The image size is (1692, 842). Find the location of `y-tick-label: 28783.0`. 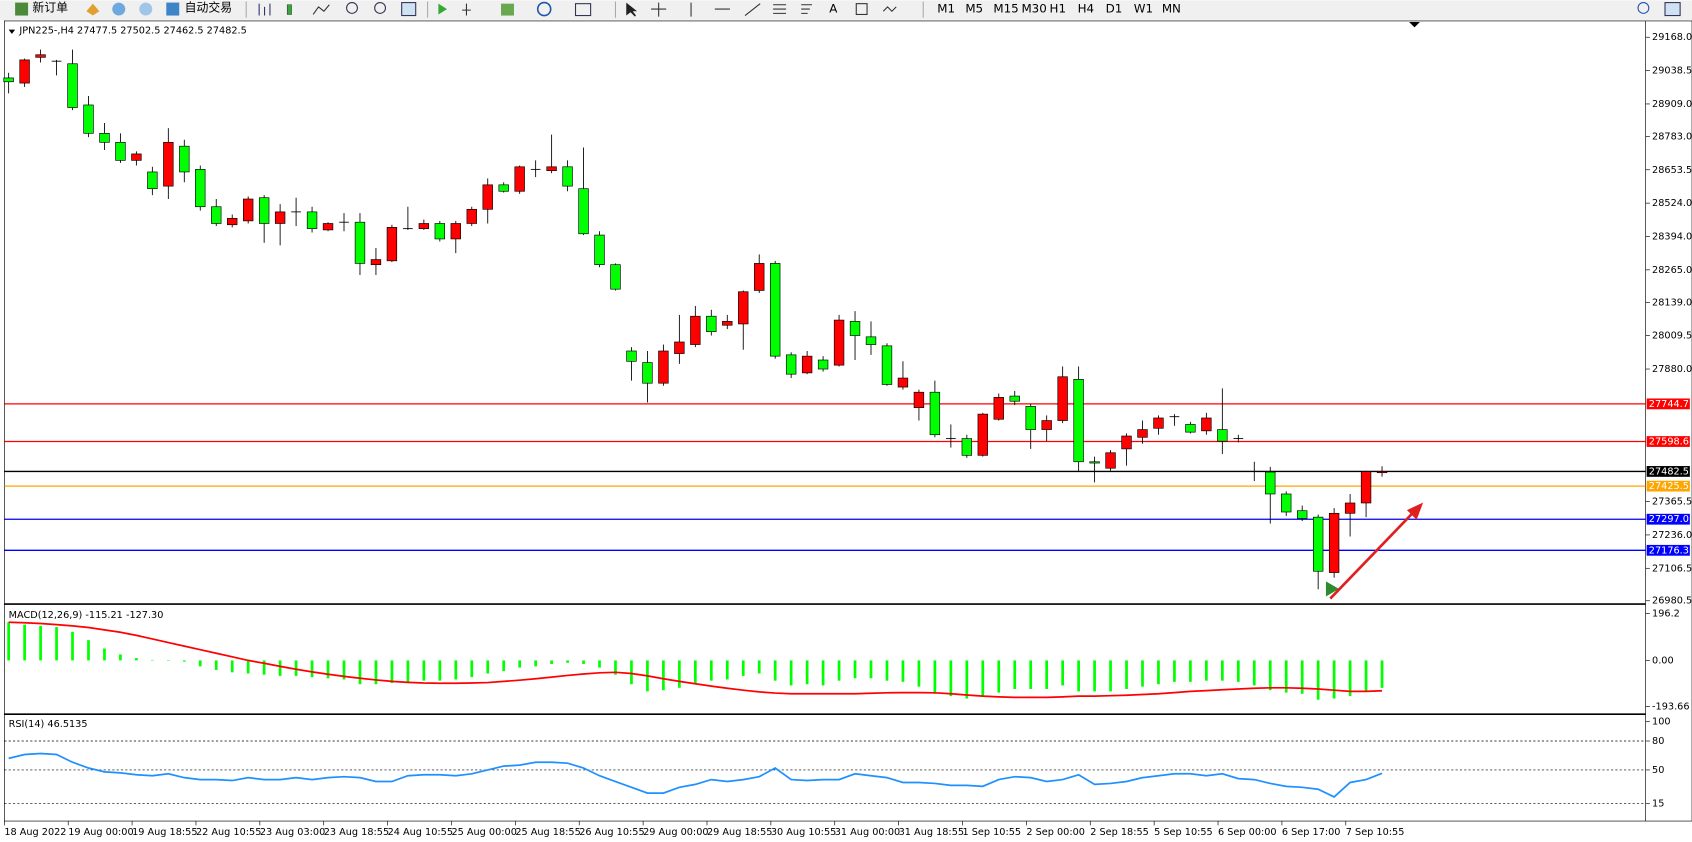

y-tick-label: 28783.0 is located at coordinates (1672, 136).